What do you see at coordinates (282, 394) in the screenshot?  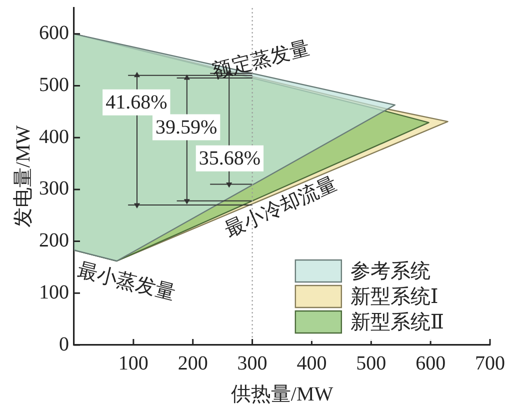 I see `x-axis-title: 供热量/MW` at bounding box center [282, 394].